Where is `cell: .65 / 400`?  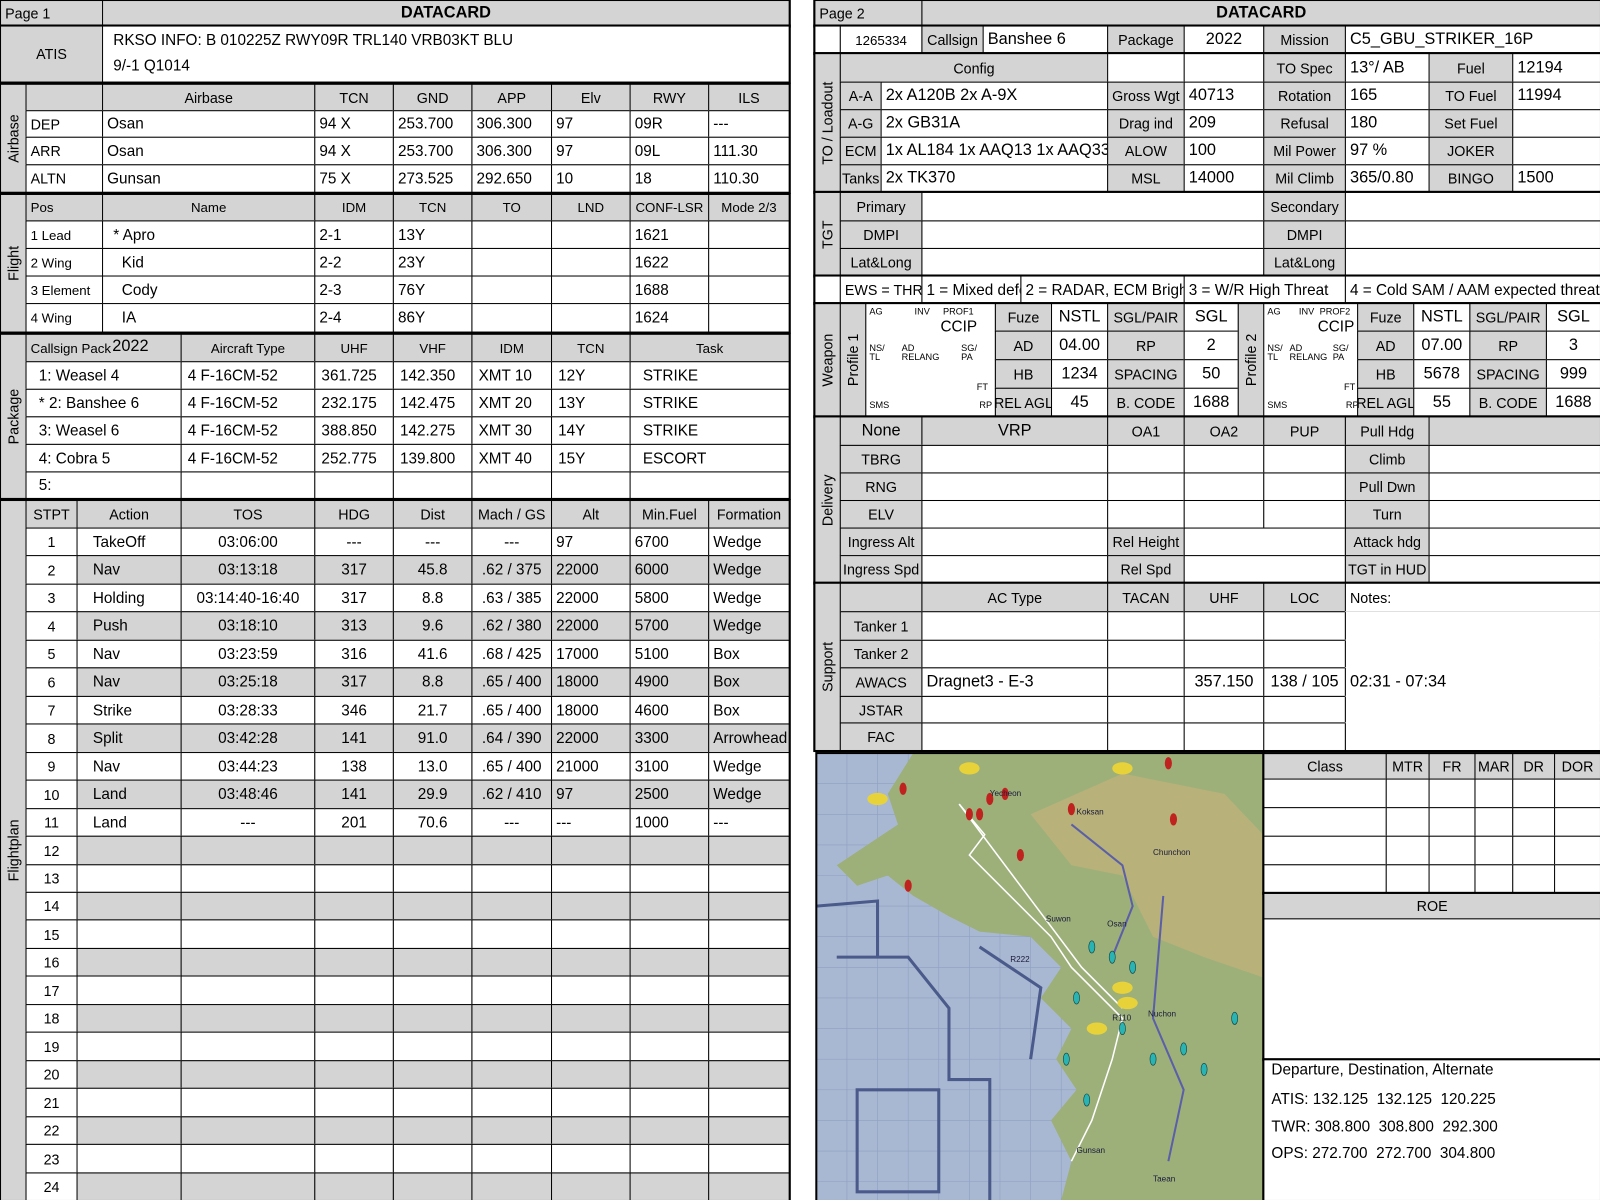 cell: .65 / 400 is located at coordinates (512, 766).